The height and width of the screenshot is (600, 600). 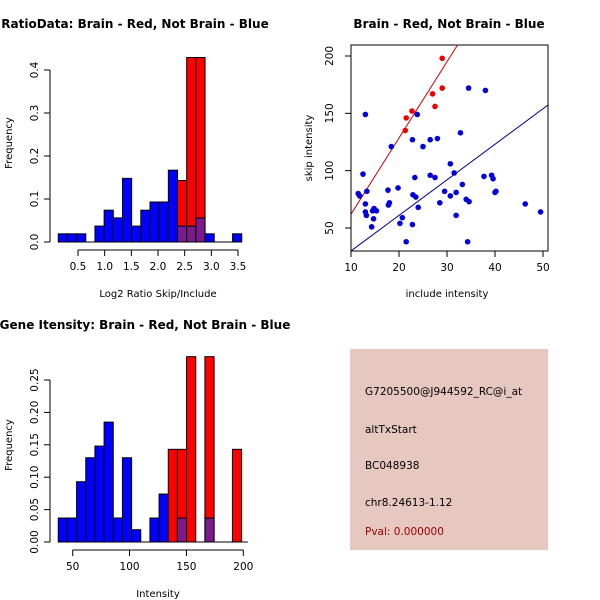 I want to click on x-tick-label: 2.0, so click(x=158, y=267).